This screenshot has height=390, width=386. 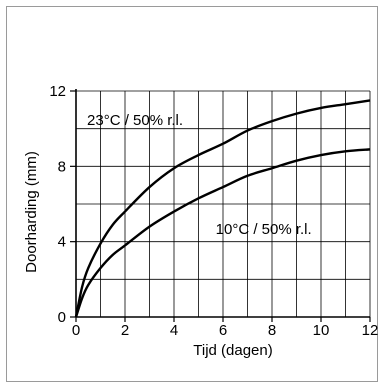 What do you see at coordinates (125, 330) in the screenshot?
I see `x-tick-label: 2` at bounding box center [125, 330].